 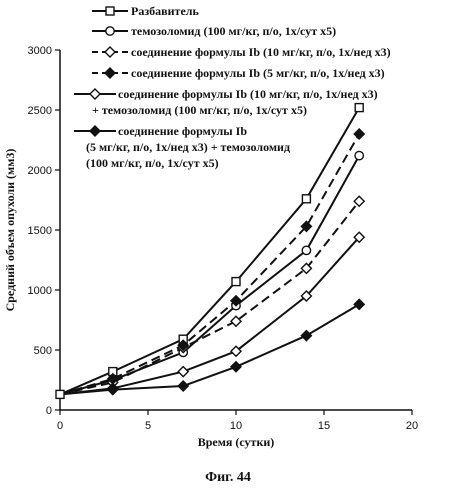 I want to click on legend-label: темозоломид (100 мг/кг, п/о, 1х/сут х5), so click(x=233, y=31).